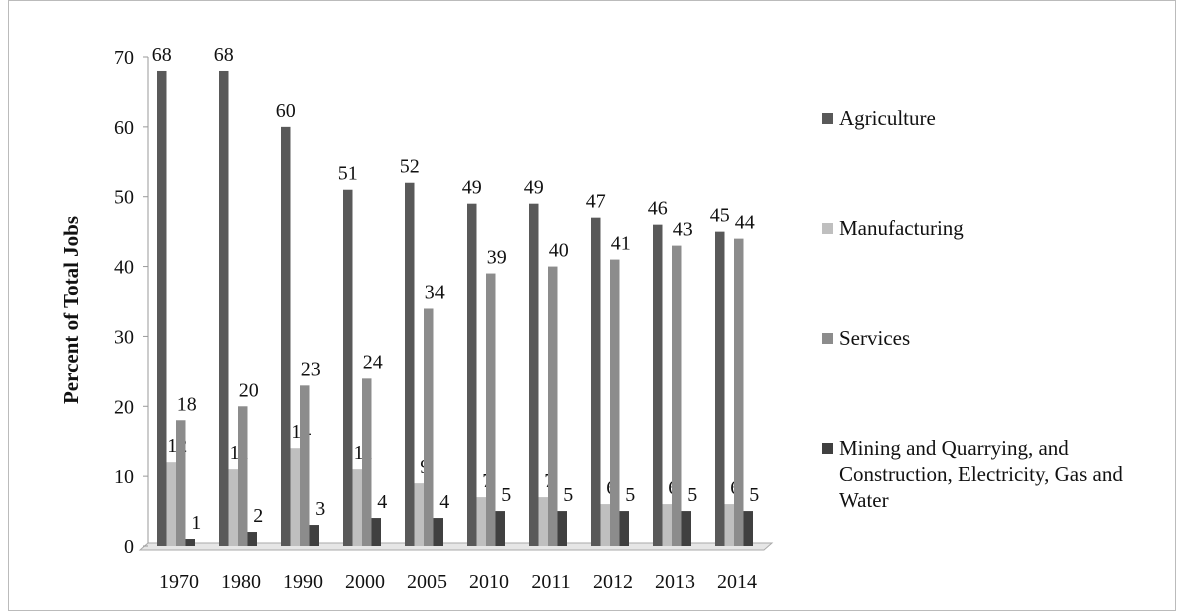  What do you see at coordinates (410, 167) in the screenshot?
I see `data-label: 52` at bounding box center [410, 167].